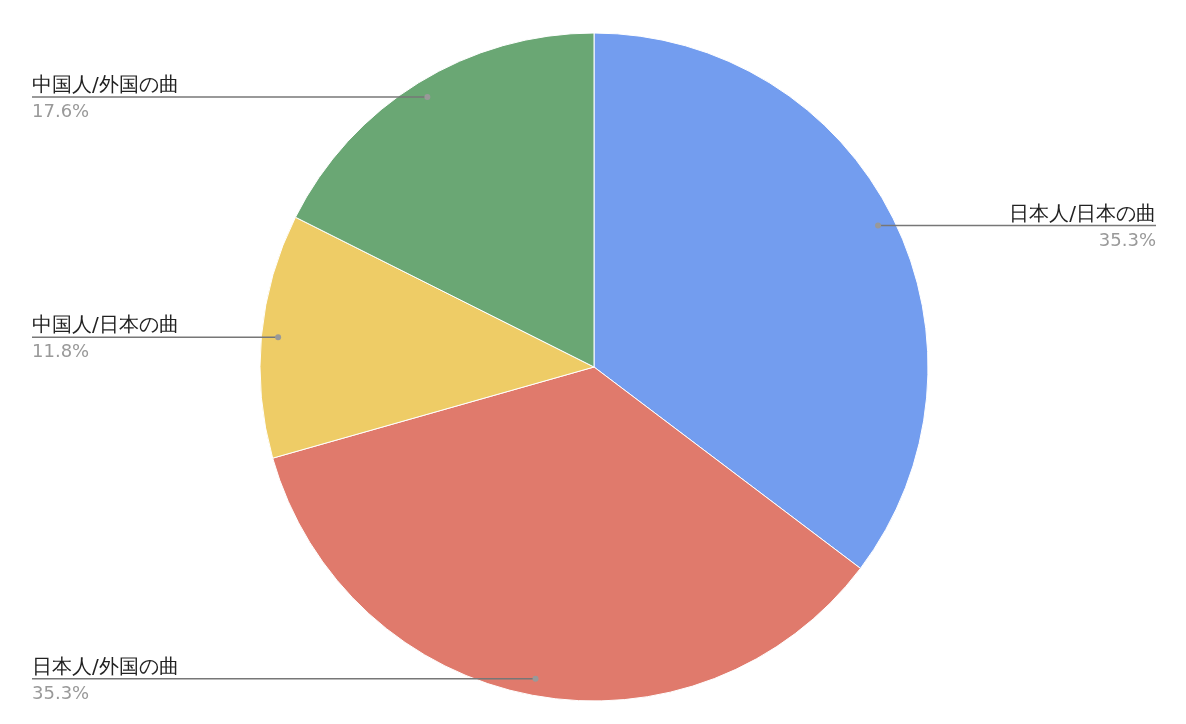  I want to click on data-label: 11.8%, so click(61, 351).